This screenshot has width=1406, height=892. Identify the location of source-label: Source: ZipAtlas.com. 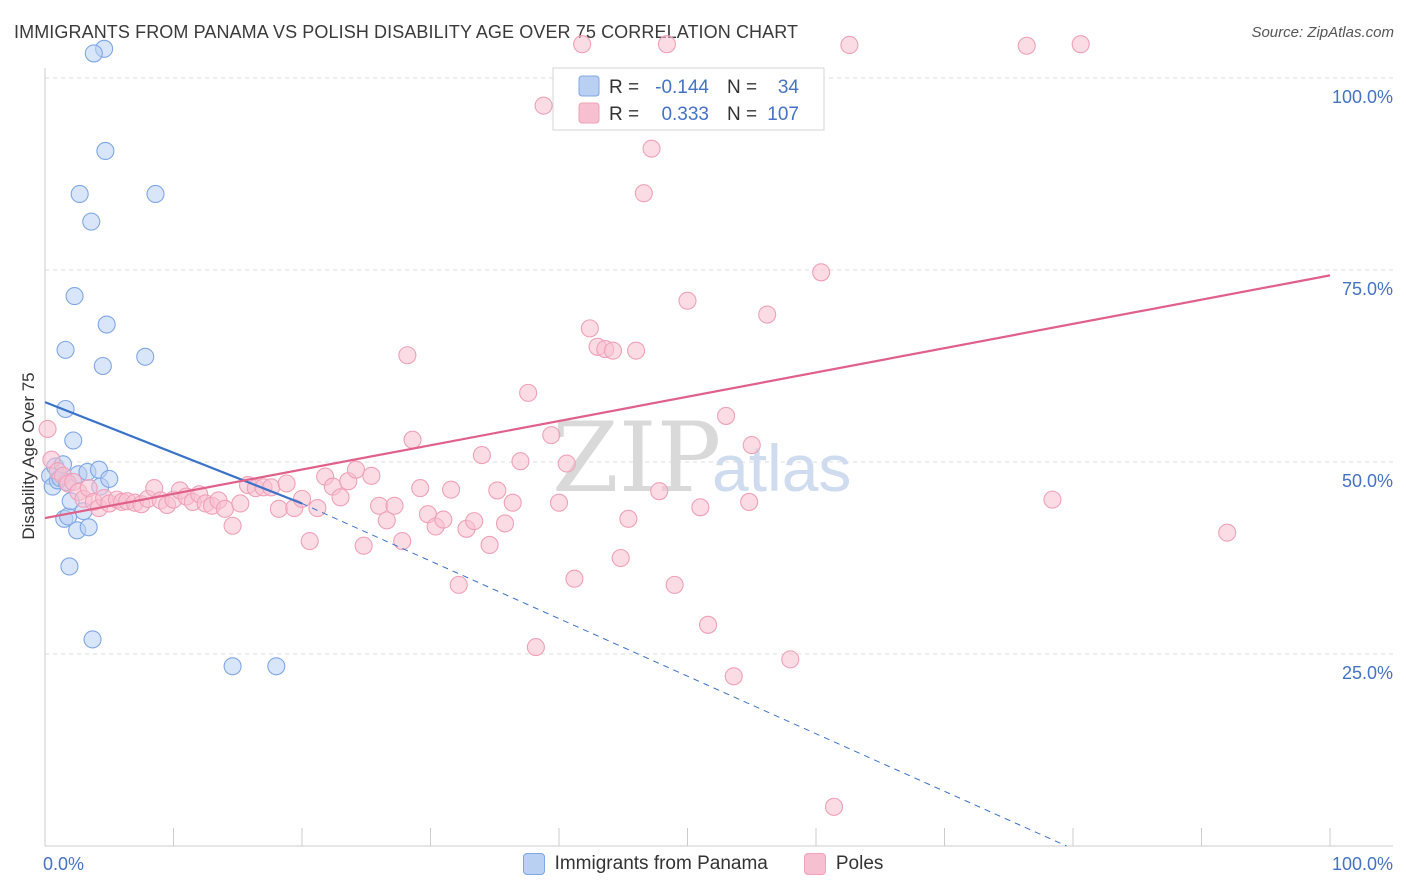
(1322, 32).